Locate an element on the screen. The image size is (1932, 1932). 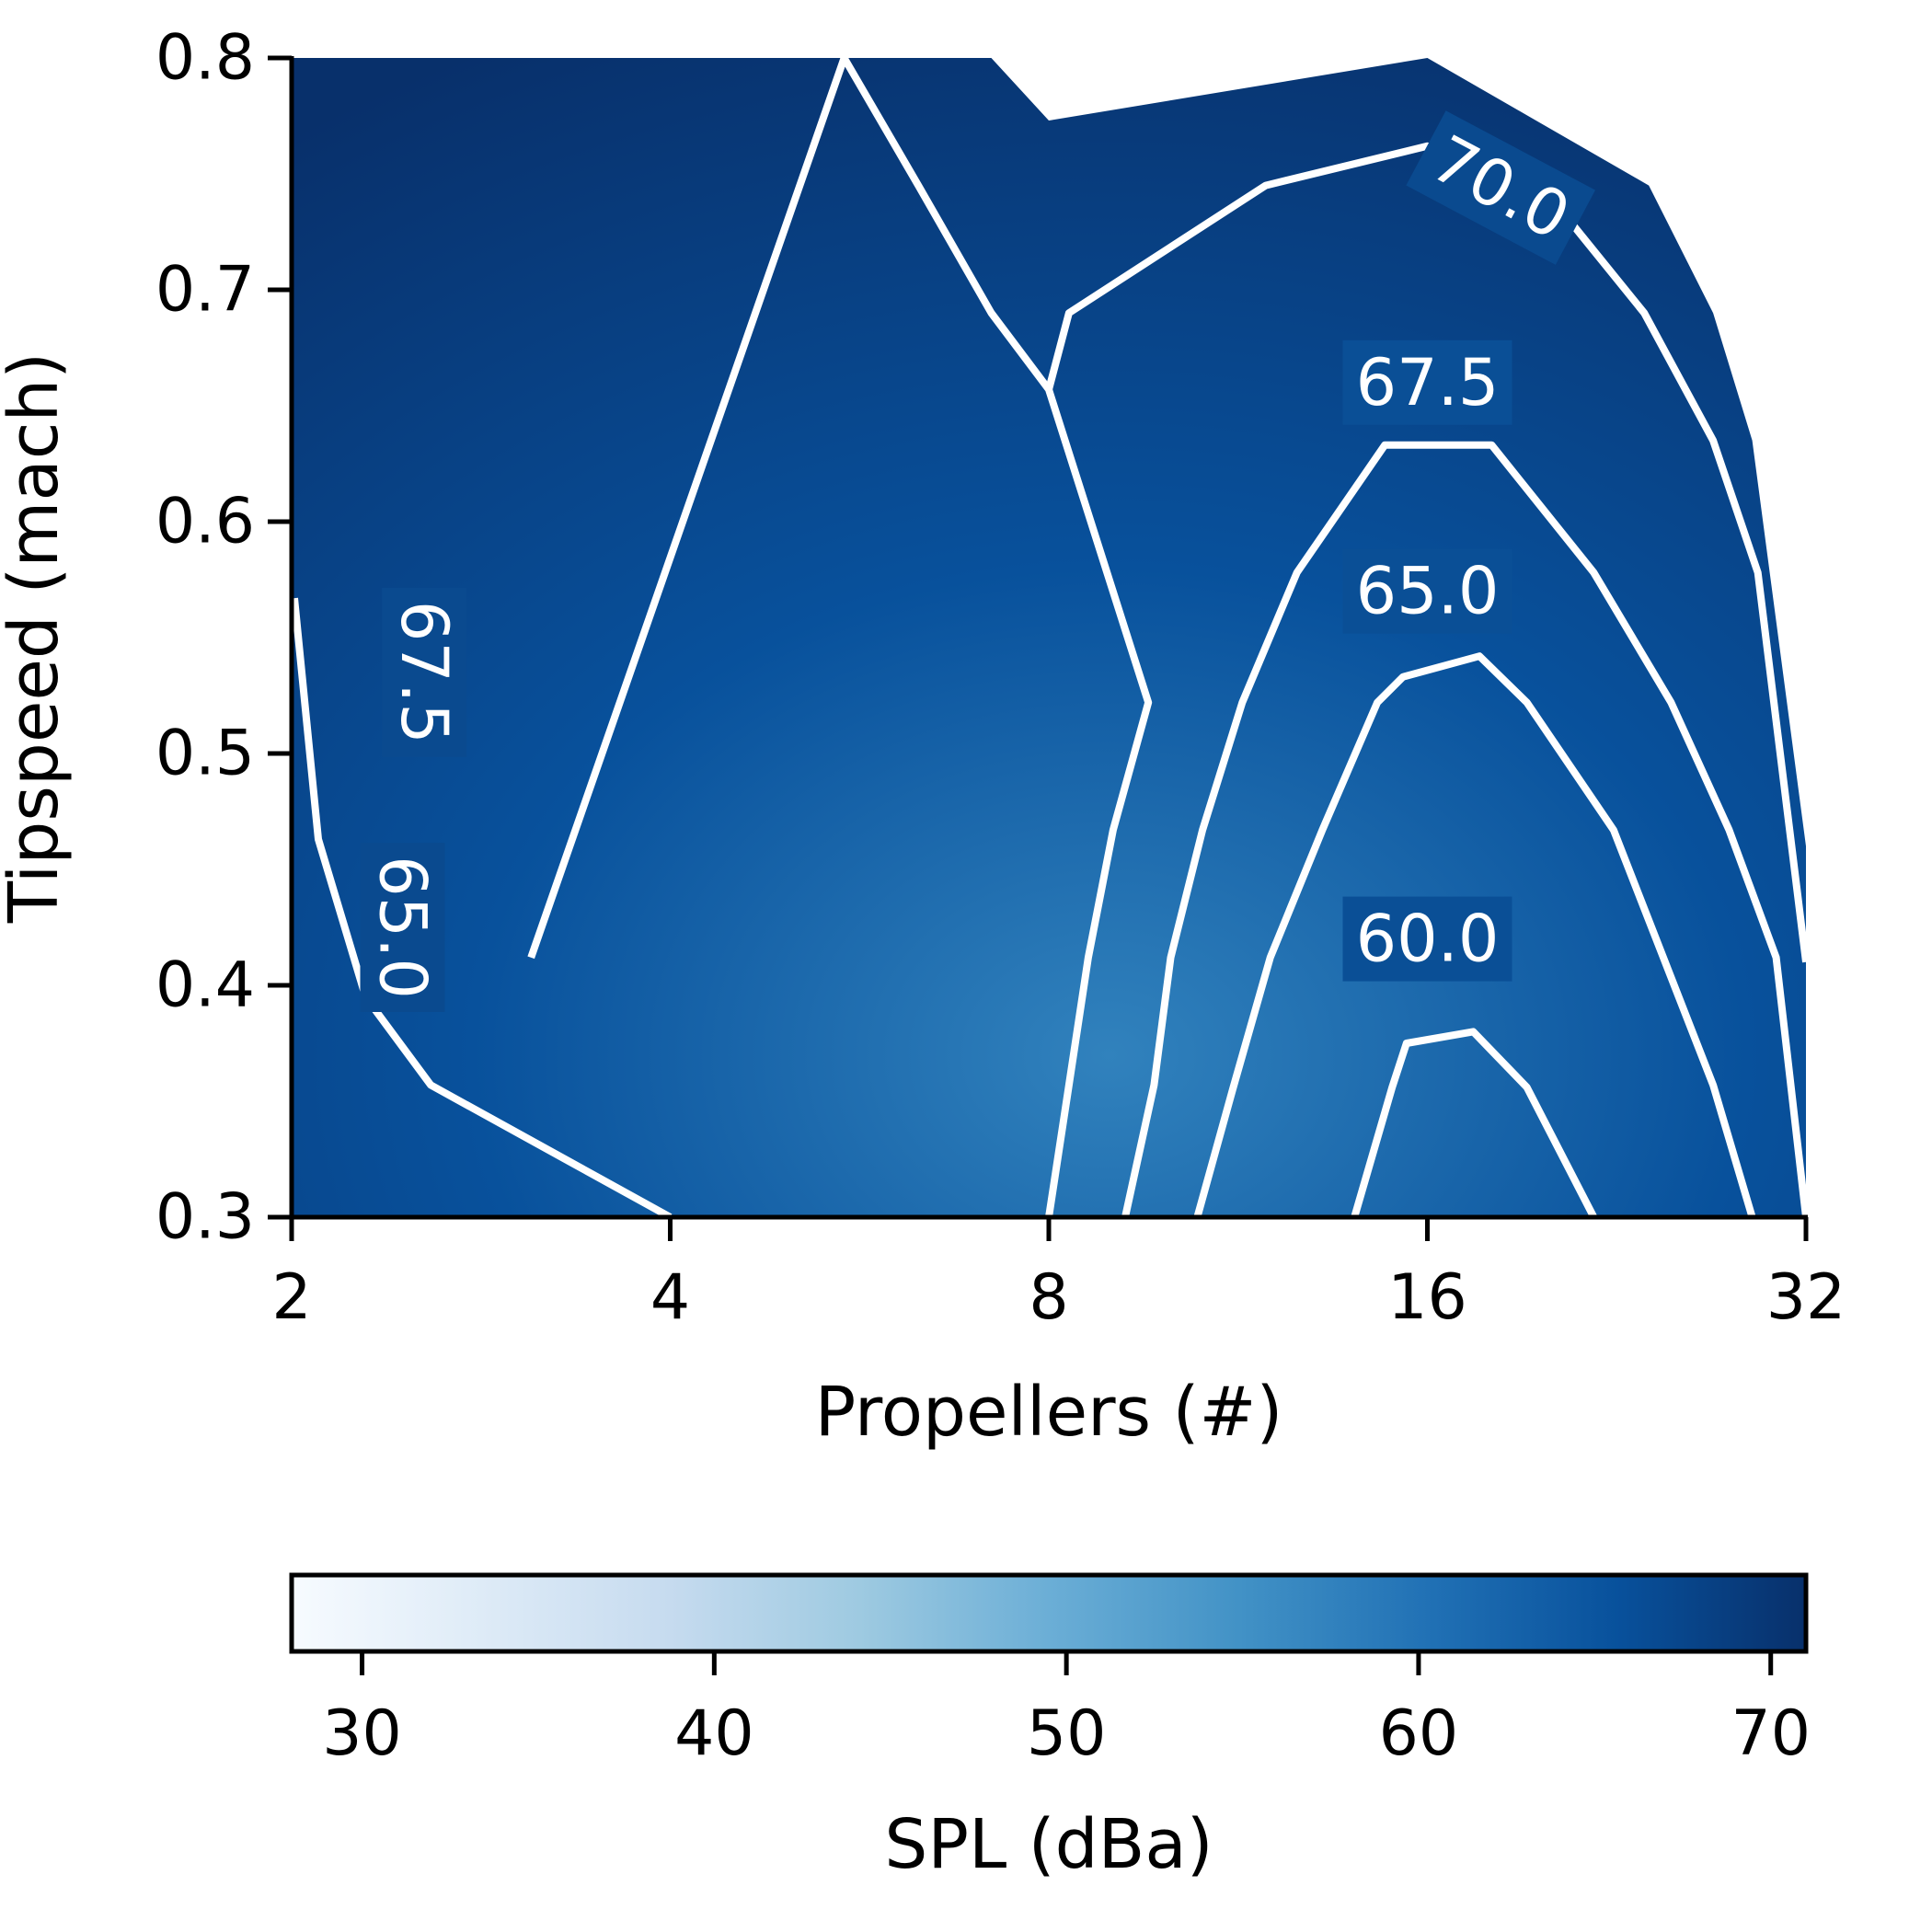
y-tick-label: 0.4 is located at coordinates (205, 985).